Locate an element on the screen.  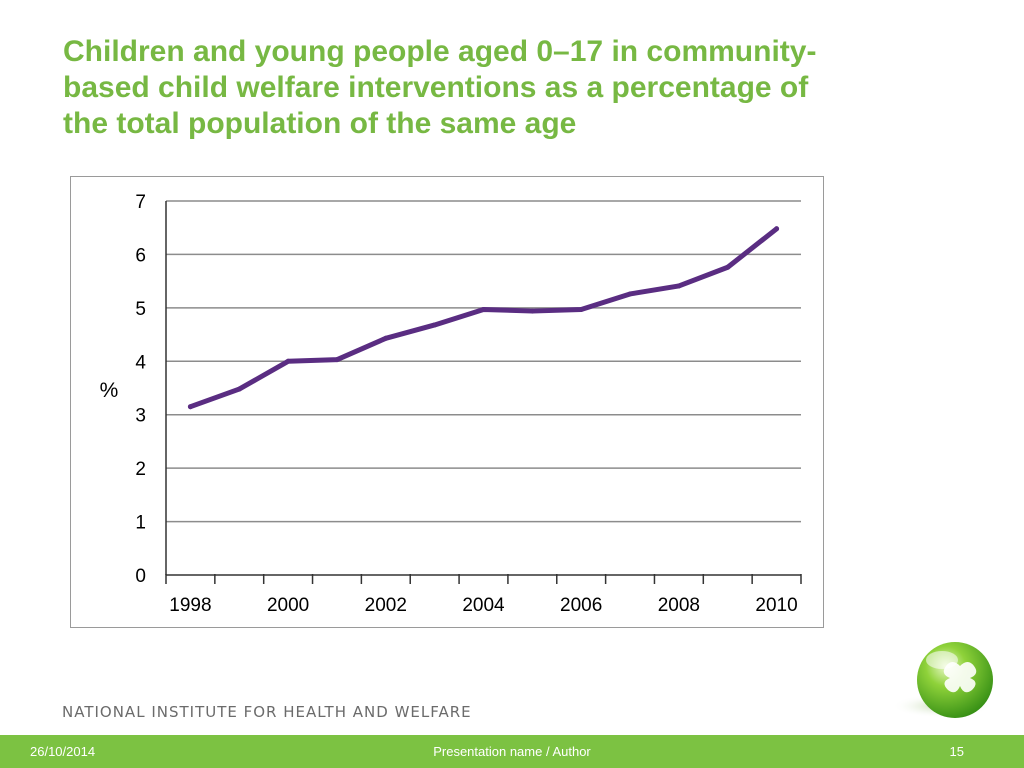
title-line-3: the total population of the same age is located at coordinates (320, 123).